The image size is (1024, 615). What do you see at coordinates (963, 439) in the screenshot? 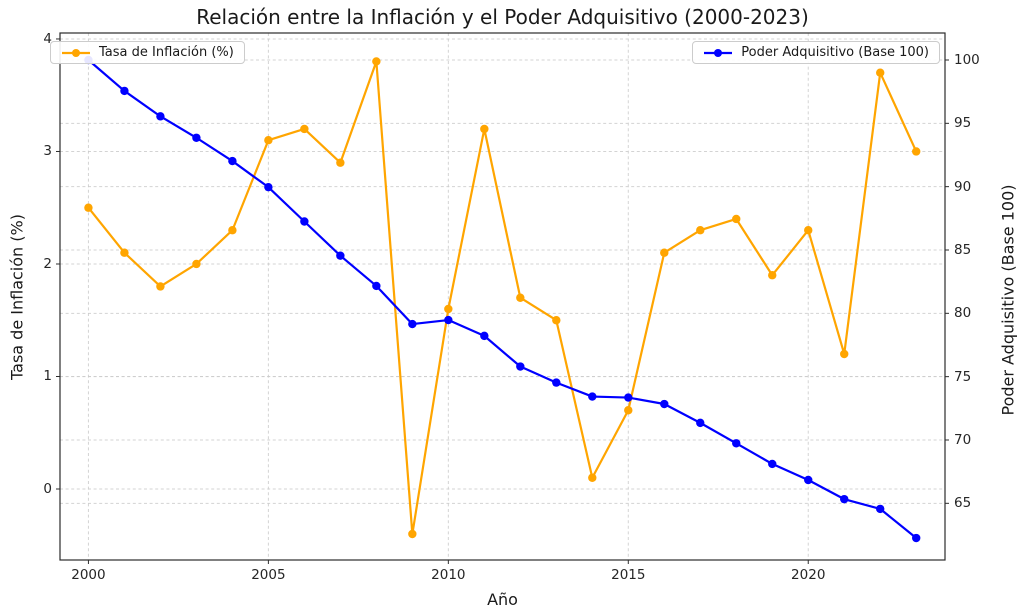
I see `y-right-tick-label: 70` at bounding box center [963, 439].